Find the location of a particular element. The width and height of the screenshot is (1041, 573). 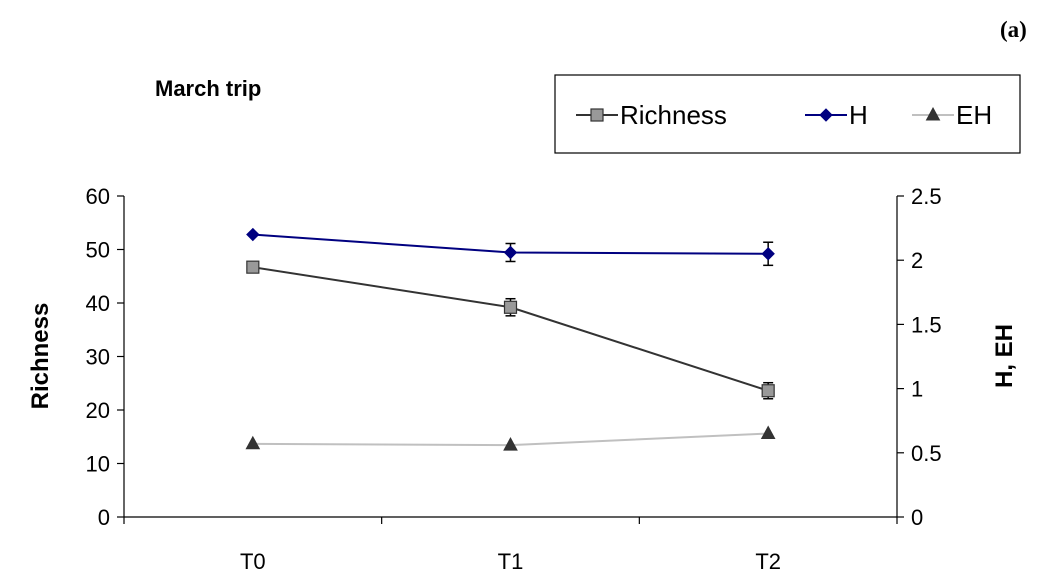

x-tick-label: T2 is located at coordinates (768, 561).